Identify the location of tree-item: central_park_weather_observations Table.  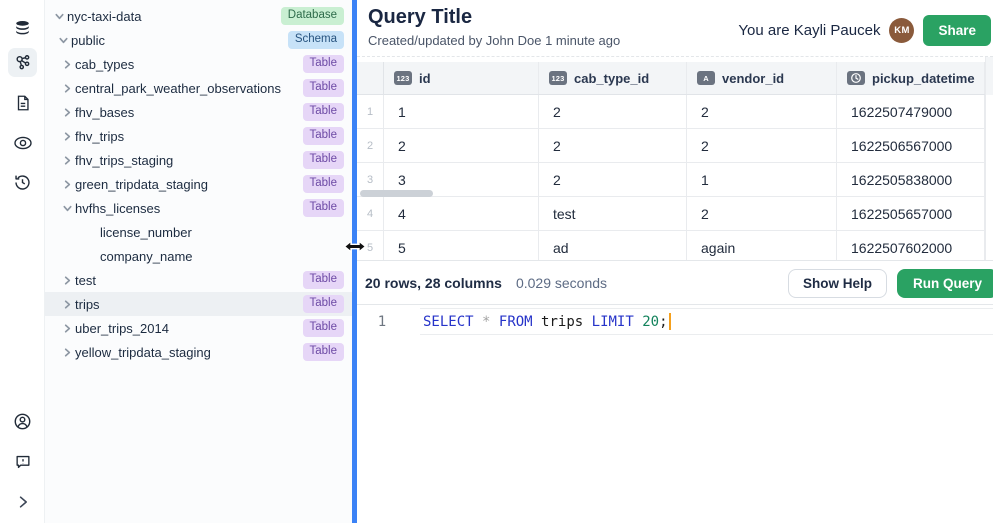
(198, 88).